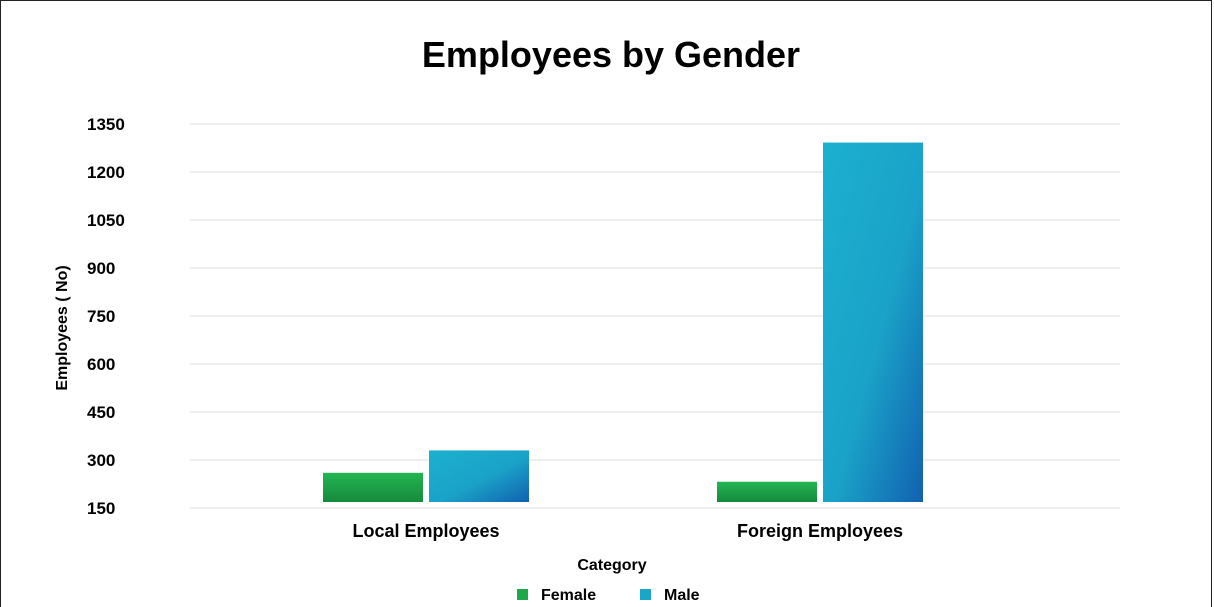 This screenshot has width=1214, height=607. I want to click on y-axis-ticks: 150 300 450 600 750 900 1050 1200 1350, so click(106, 316).